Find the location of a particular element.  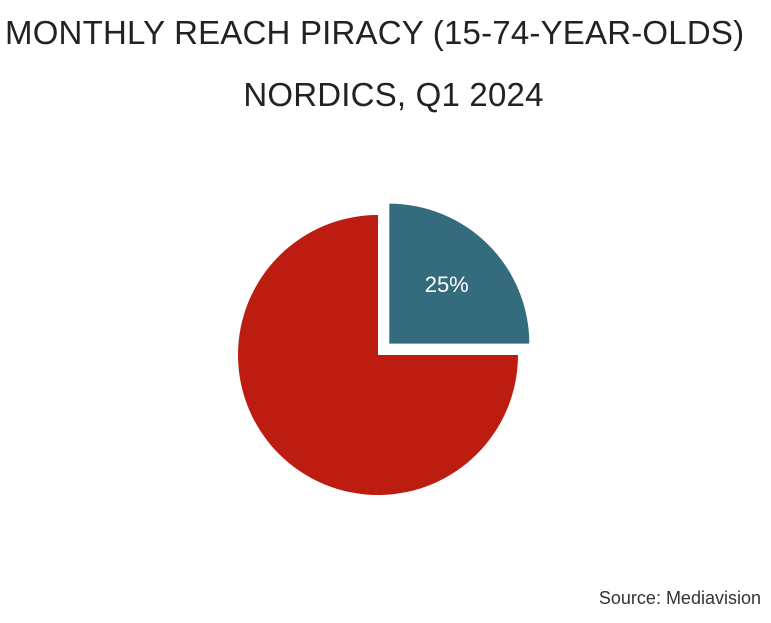

pie-labels: 25% is located at coordinates (447, 284).